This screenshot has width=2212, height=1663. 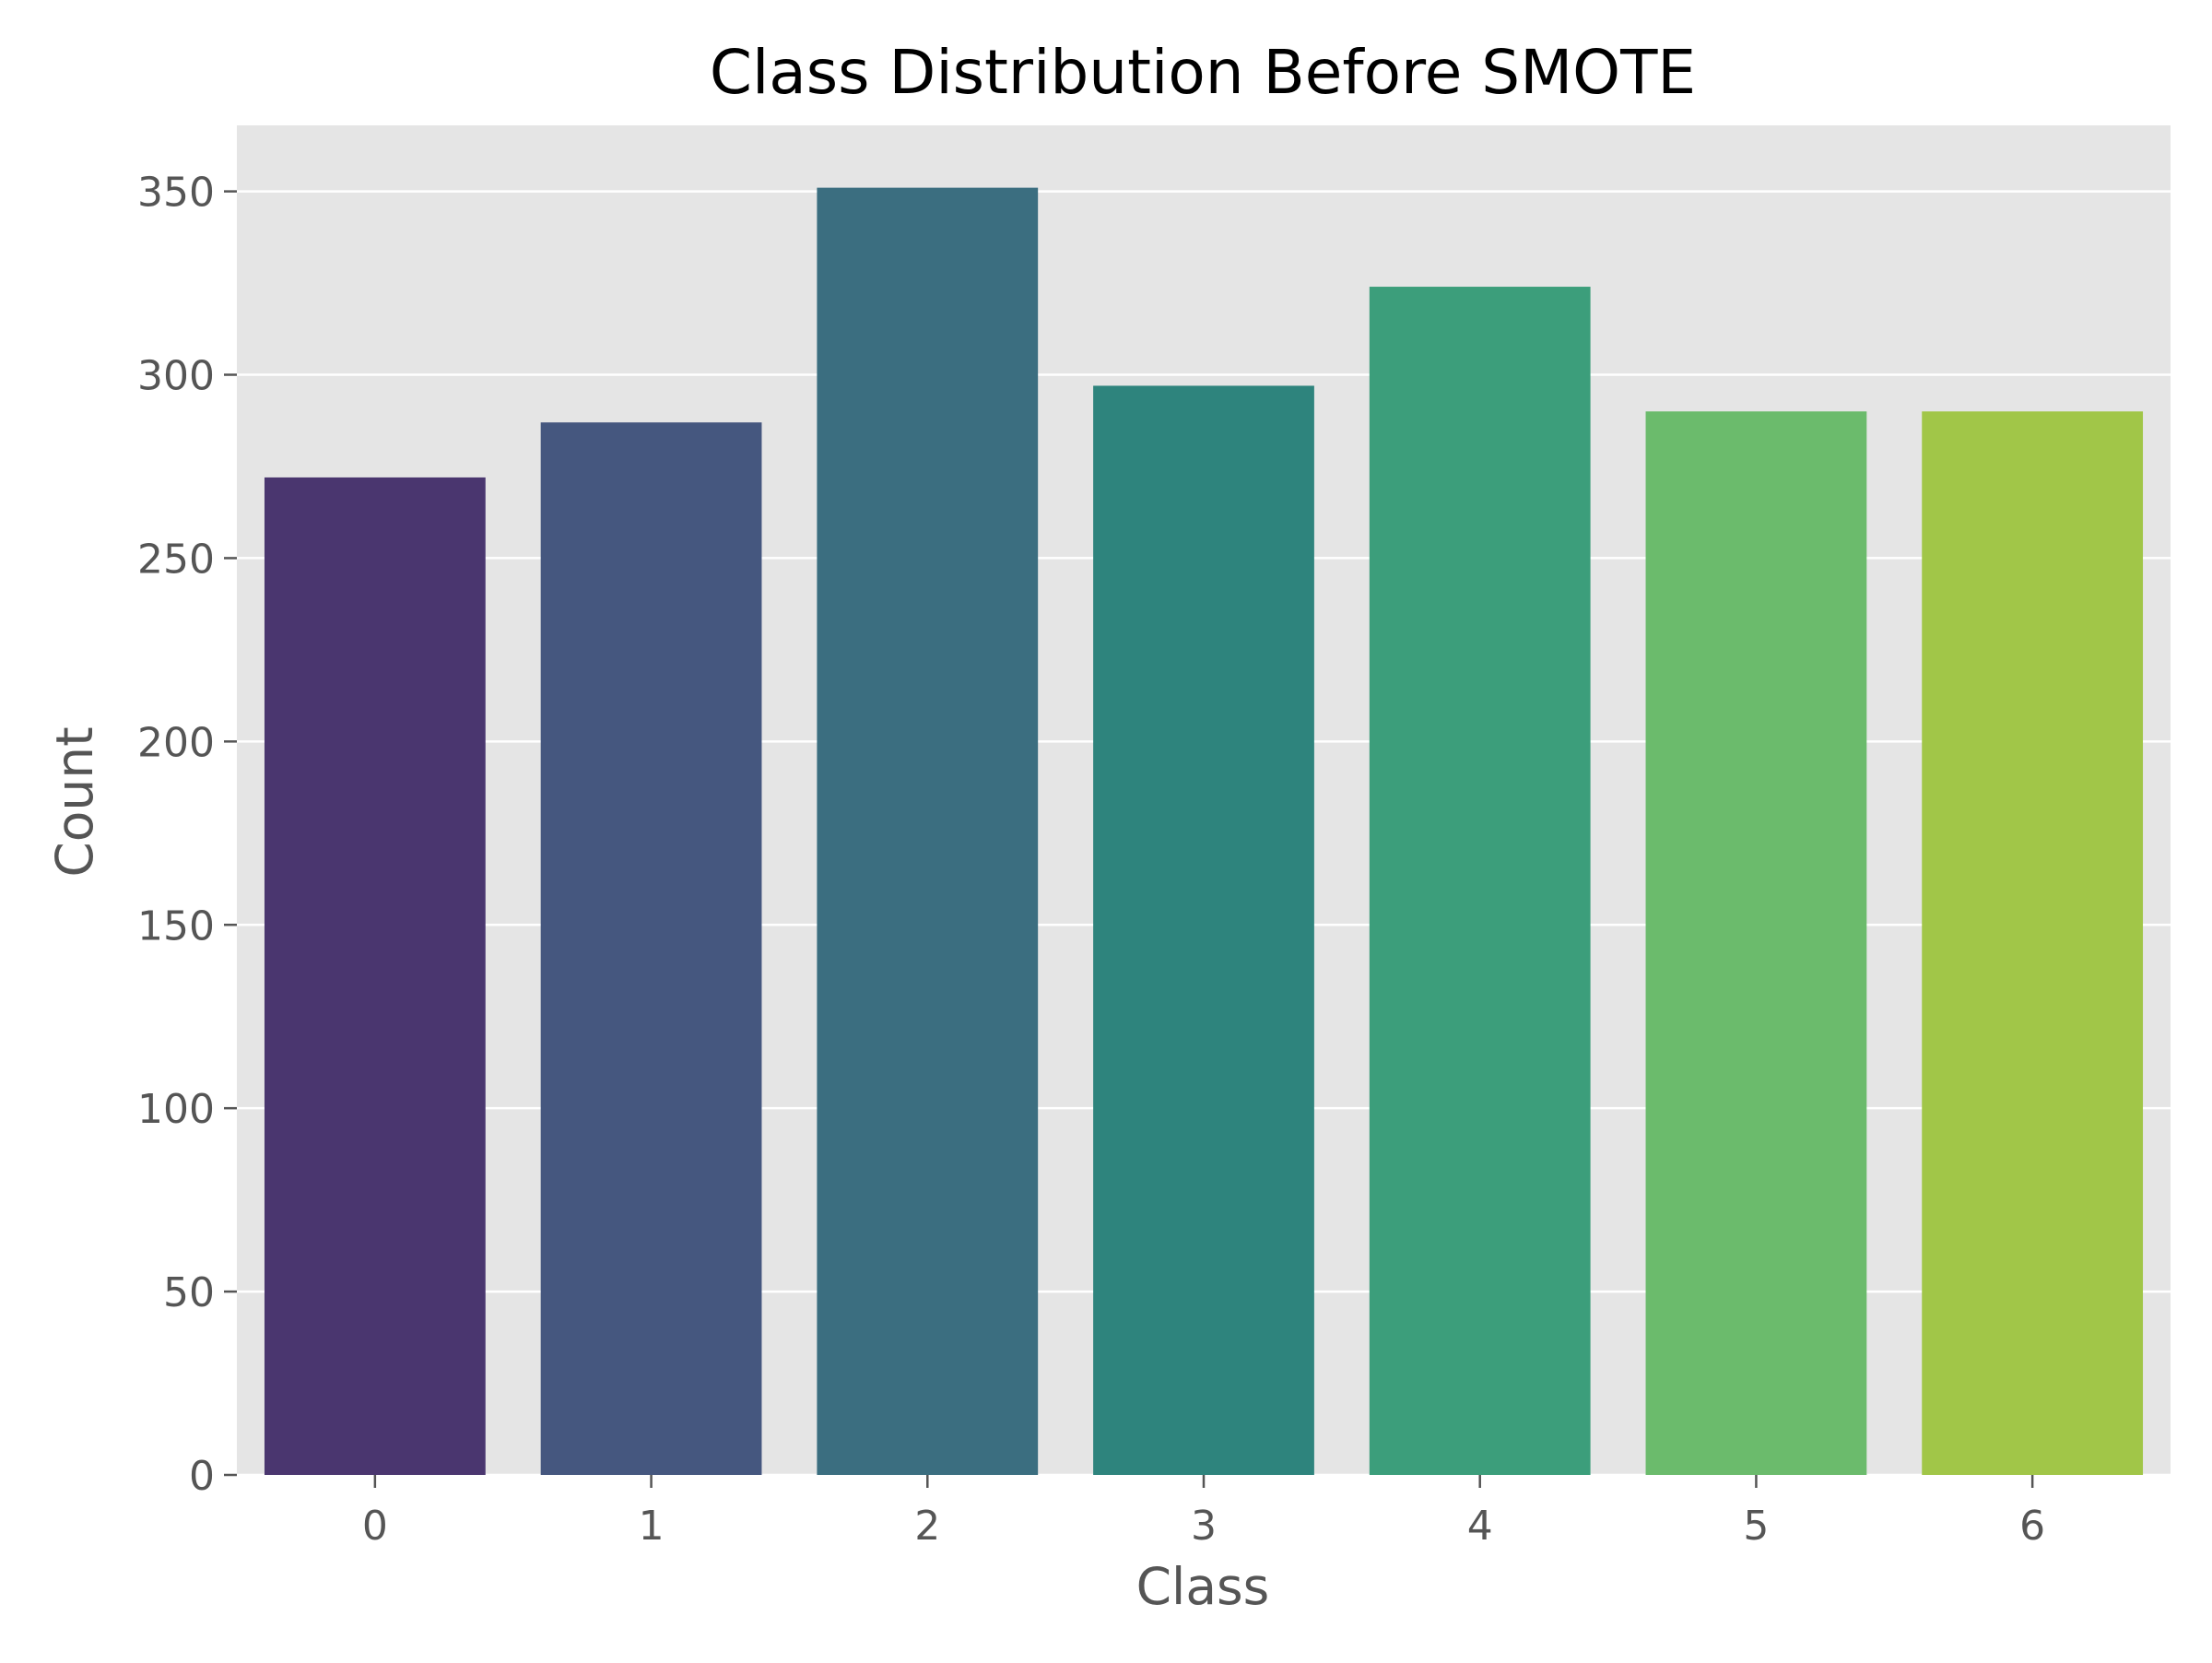 What do you see at coordinates (202, 1476) in the screenshot?
I see `y-tick-label: 0` at bounding box center [202, 1476].